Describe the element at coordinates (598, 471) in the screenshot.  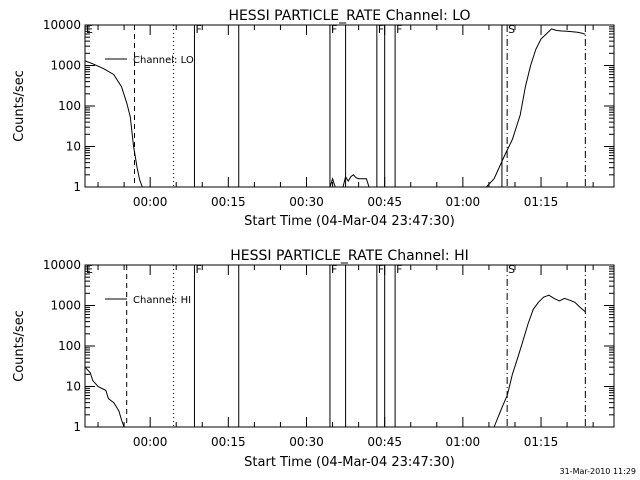
I see `footer-timestamp: 31-Mar-2010 11:29` at that location.